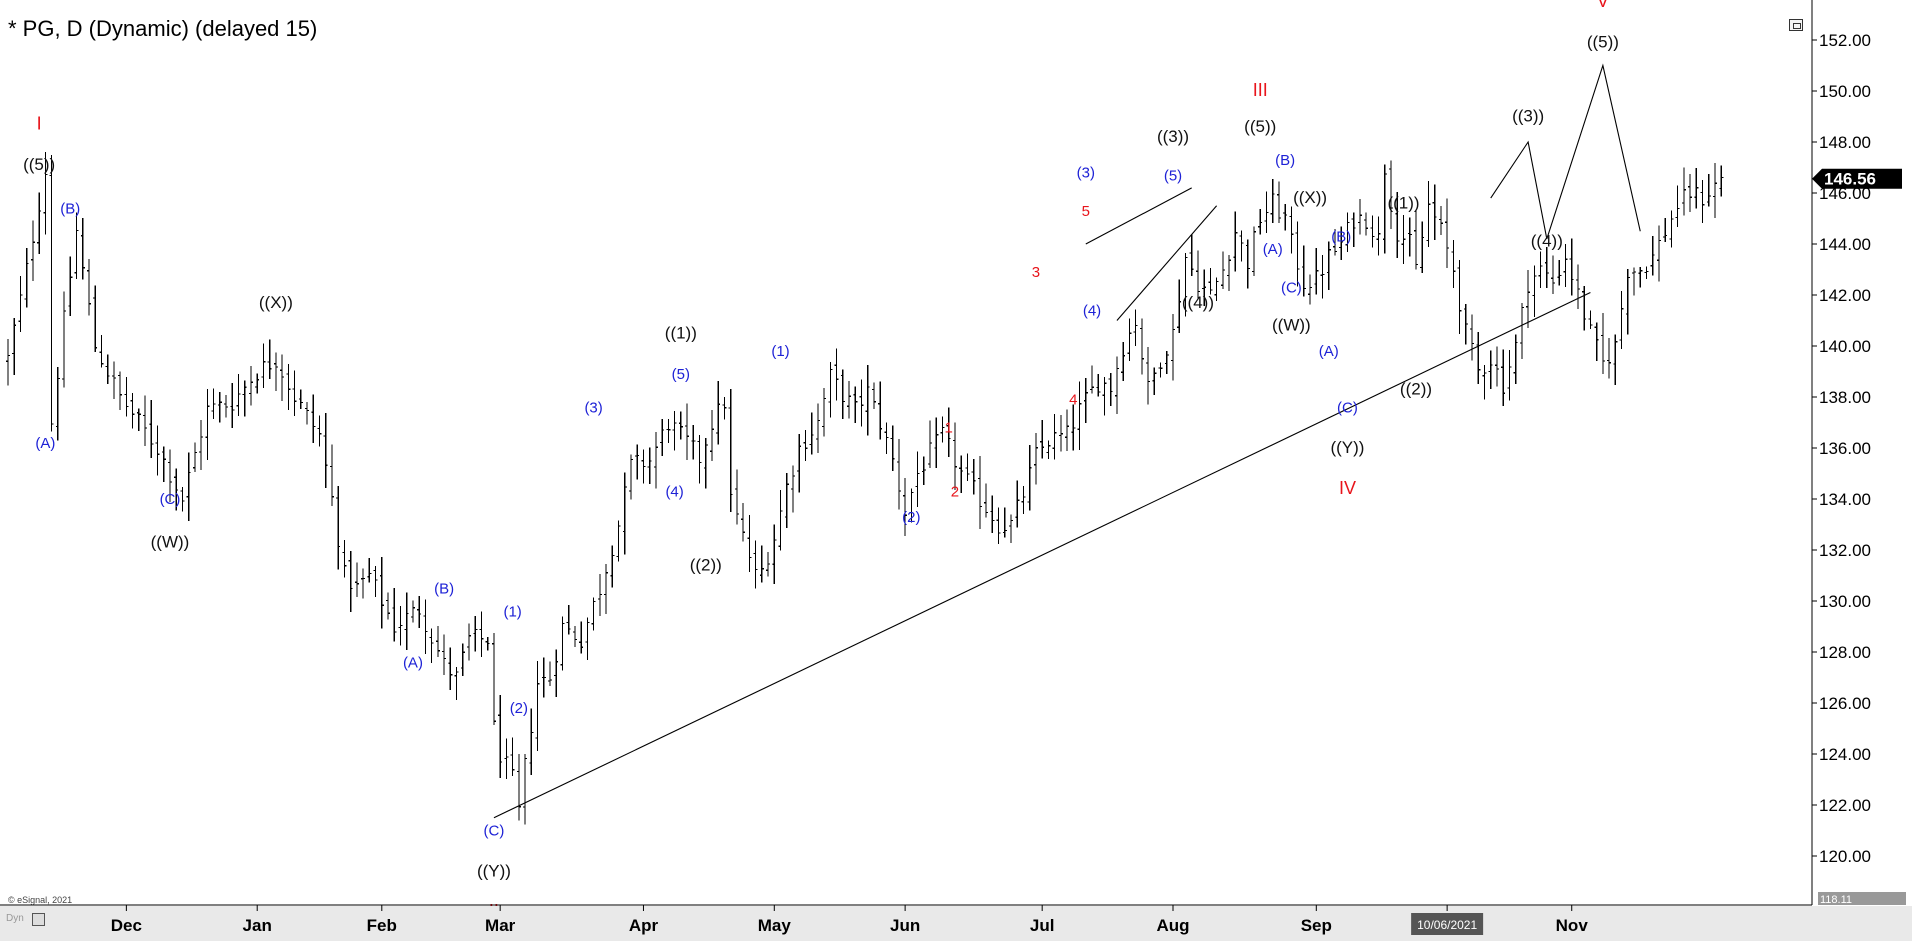 This screenshot has width=1912, height=941. Describe the element at coordinates (1173, 175) in the screenshot. I see `wave-label: (5)` at that location.